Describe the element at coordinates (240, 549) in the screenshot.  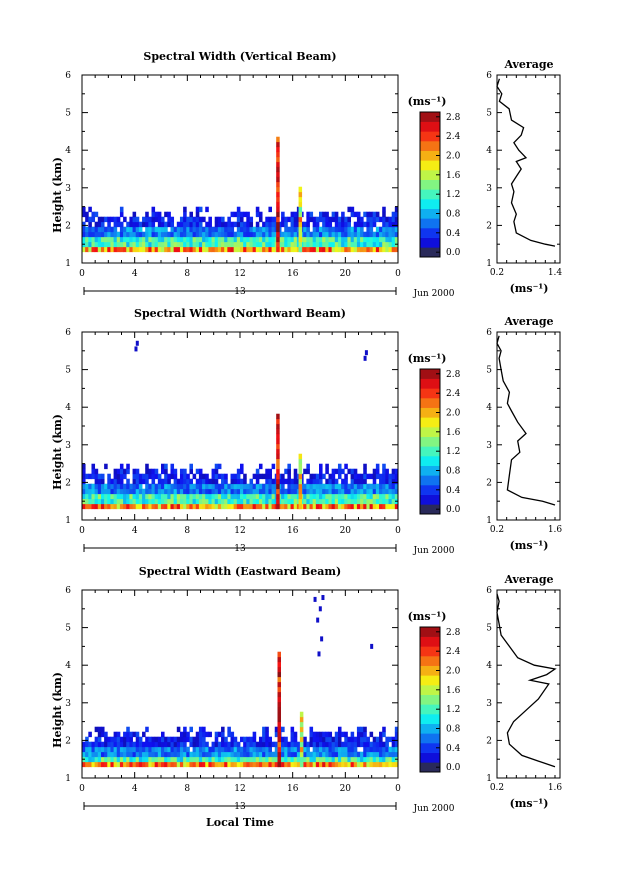
I see `day-label: 13` at that location.